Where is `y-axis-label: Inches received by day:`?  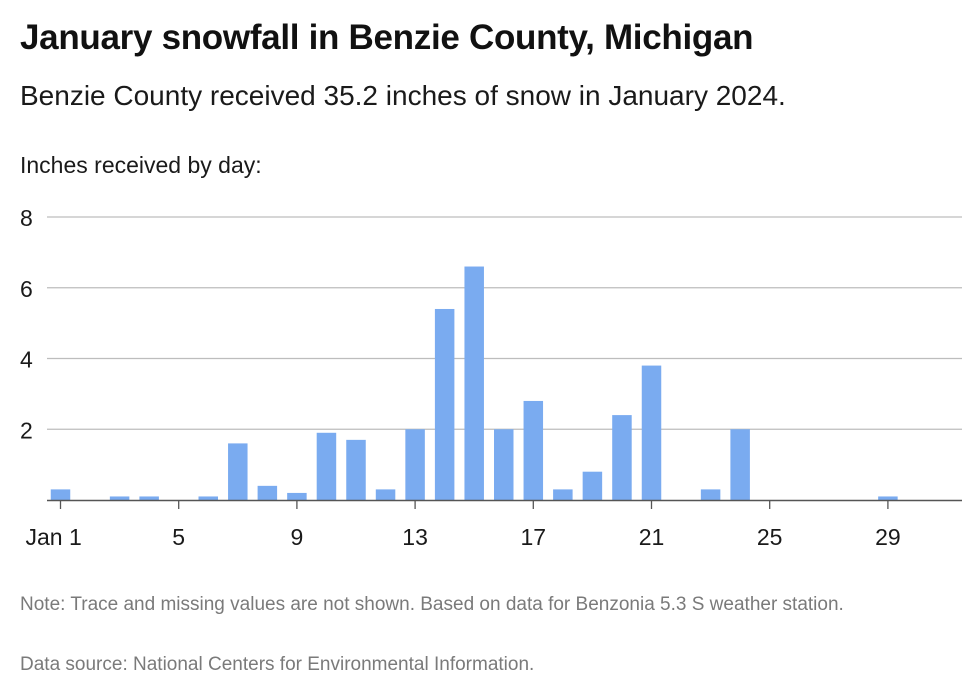 y-axis-label: Inches received by day: is located at coordinates (141, 165).